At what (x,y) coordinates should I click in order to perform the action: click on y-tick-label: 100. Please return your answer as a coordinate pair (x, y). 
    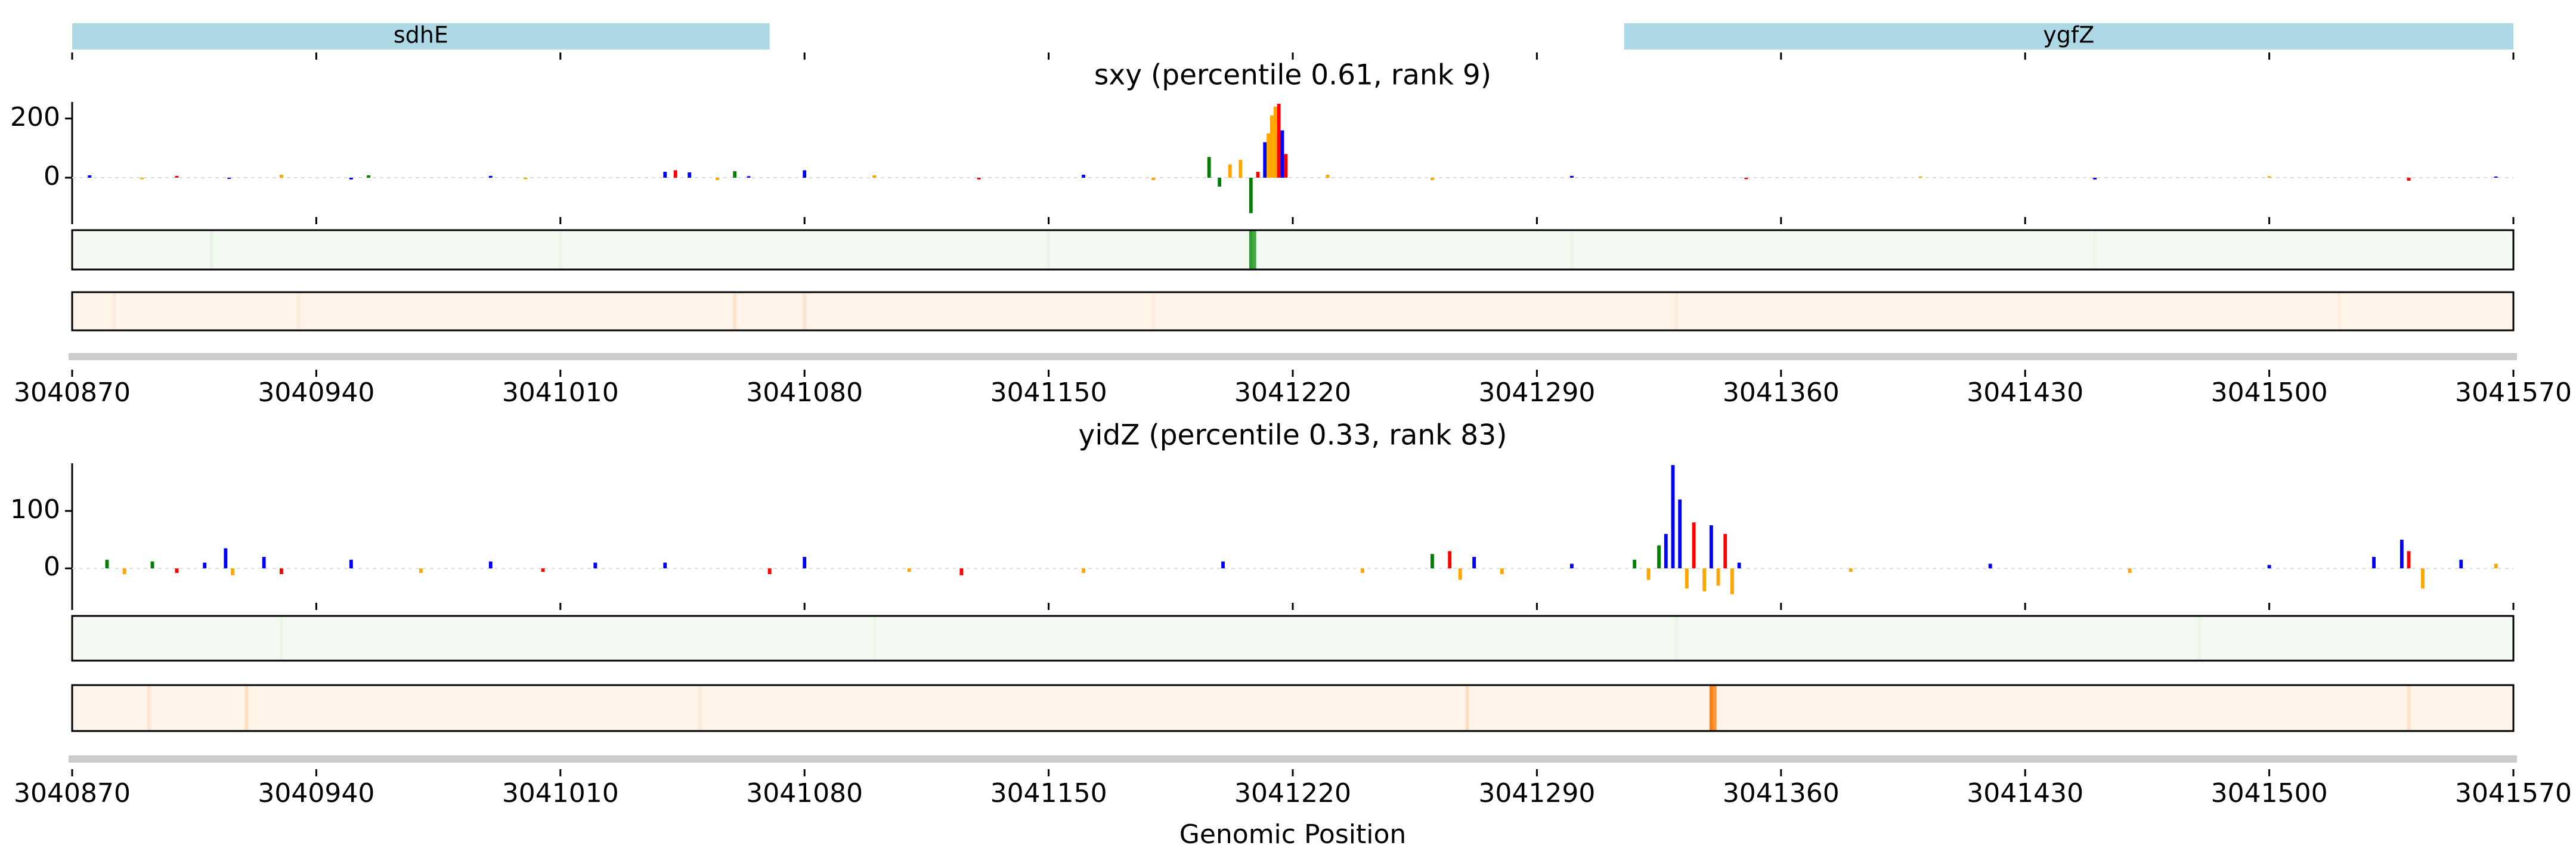
    Looking at the image, I should click on (35, 509).